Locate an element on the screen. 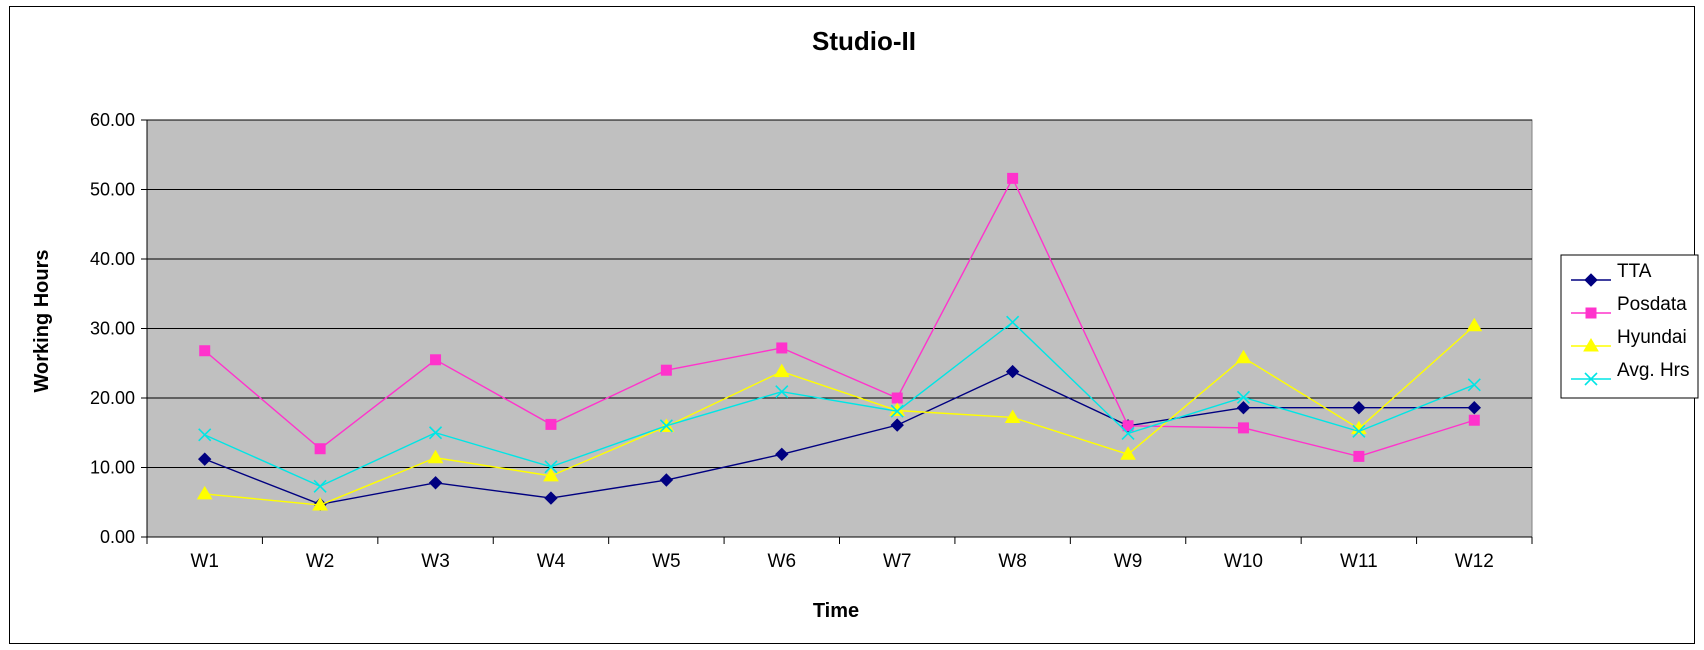 The height and width of the screenshot is (650, 1704). x-tick-label: W8 is located at coordinates (1012, 561).